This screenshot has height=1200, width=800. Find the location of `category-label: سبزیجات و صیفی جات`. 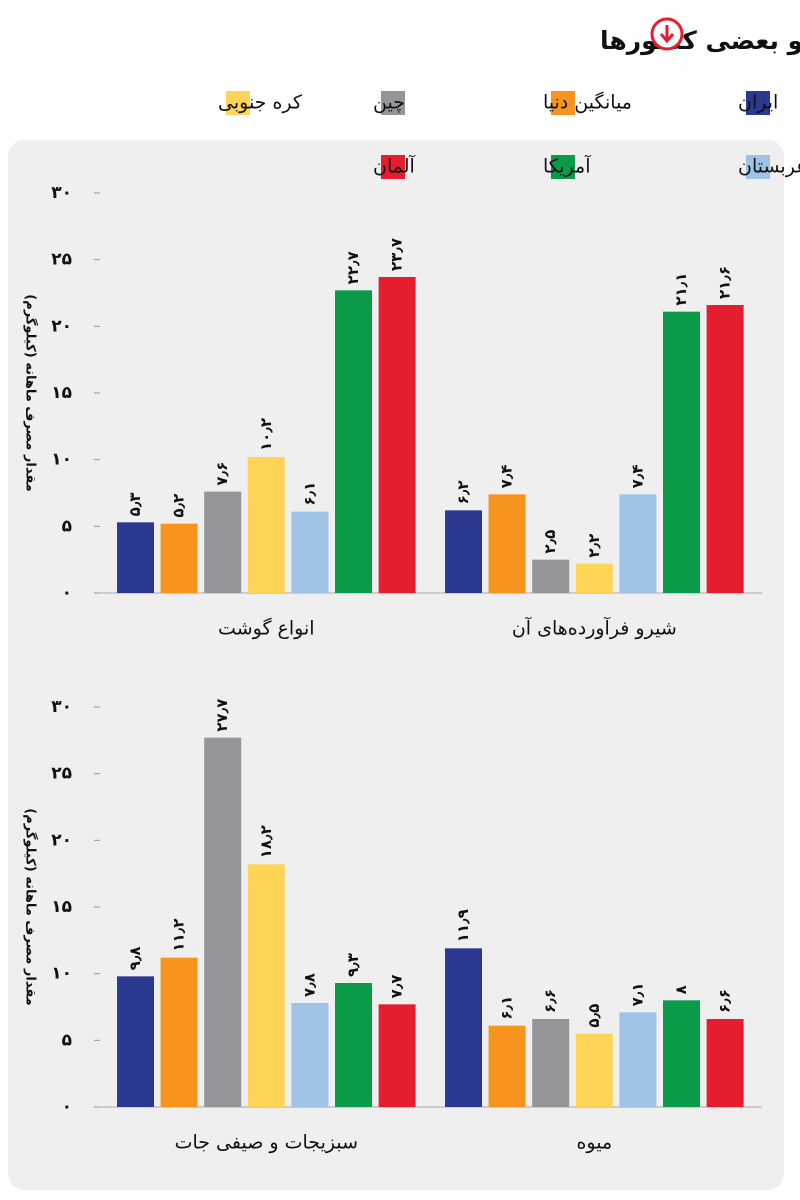

category-label: سبزیجات و صیفی جات is located at coordinates (266, 1143).